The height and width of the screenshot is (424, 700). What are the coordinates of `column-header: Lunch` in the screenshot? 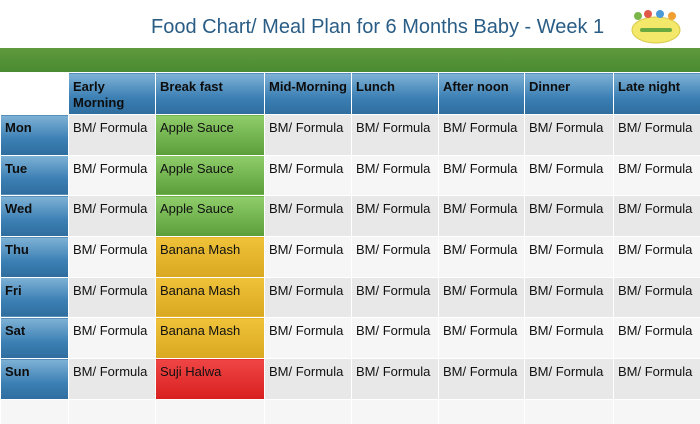 It's located at (395, 93).